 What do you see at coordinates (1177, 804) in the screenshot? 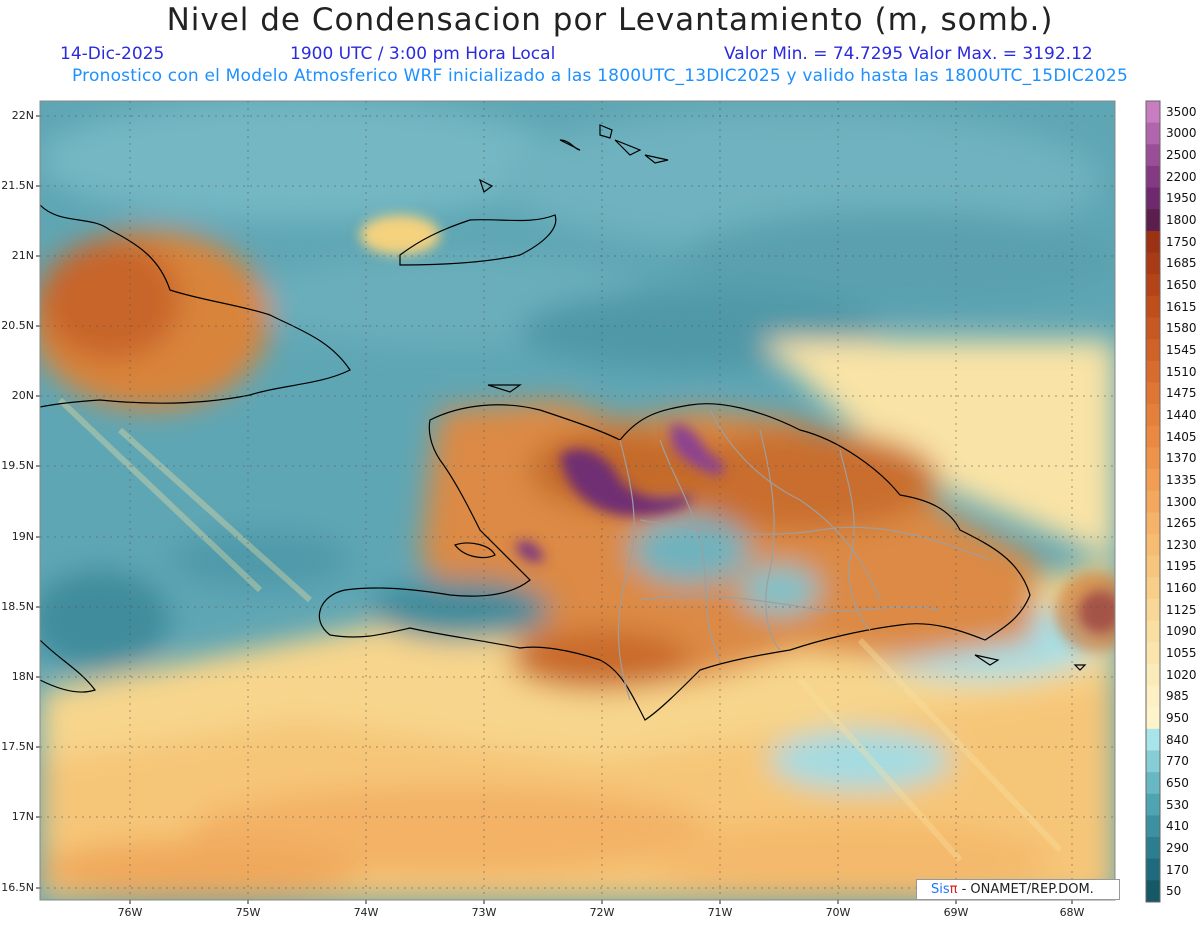
I see `colorbar-label: 530` at bounding box center [1177, 804].